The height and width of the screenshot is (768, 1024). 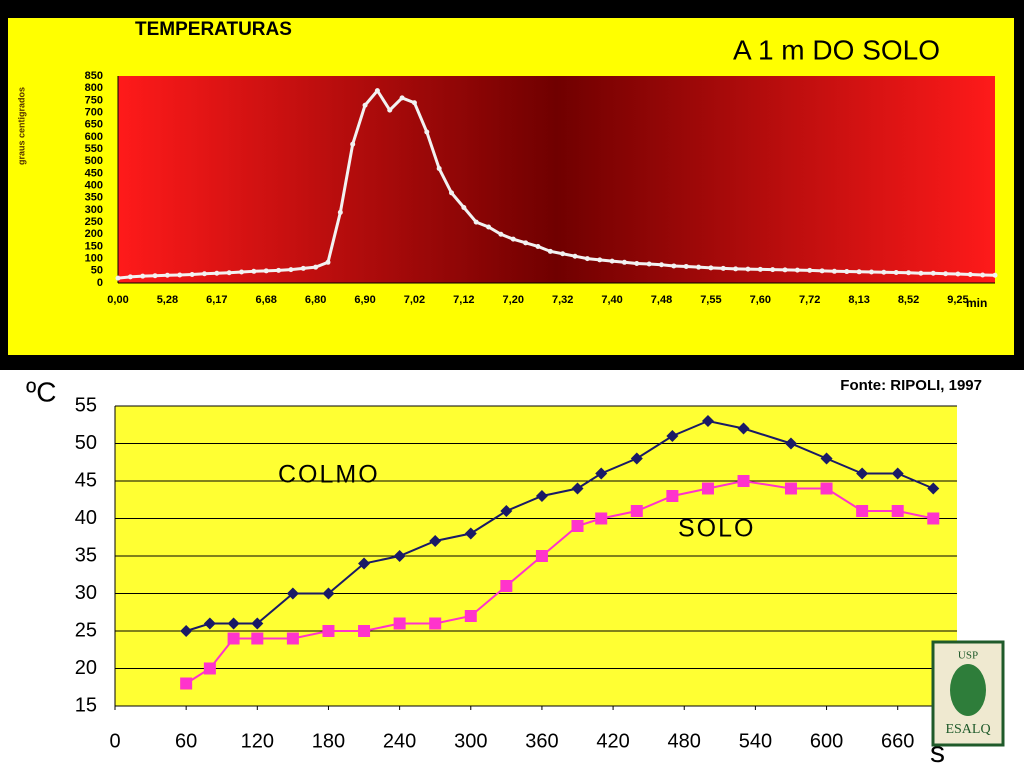 I want to click on x-tick-label: 6,17, so click(x=216, y=300).